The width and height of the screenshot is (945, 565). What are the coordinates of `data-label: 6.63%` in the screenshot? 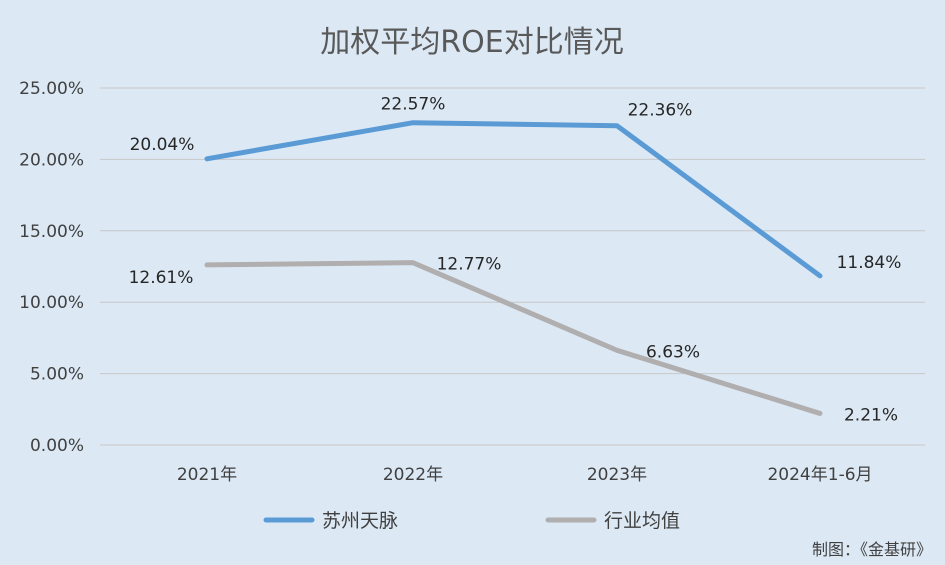 It's located at (673, 352).